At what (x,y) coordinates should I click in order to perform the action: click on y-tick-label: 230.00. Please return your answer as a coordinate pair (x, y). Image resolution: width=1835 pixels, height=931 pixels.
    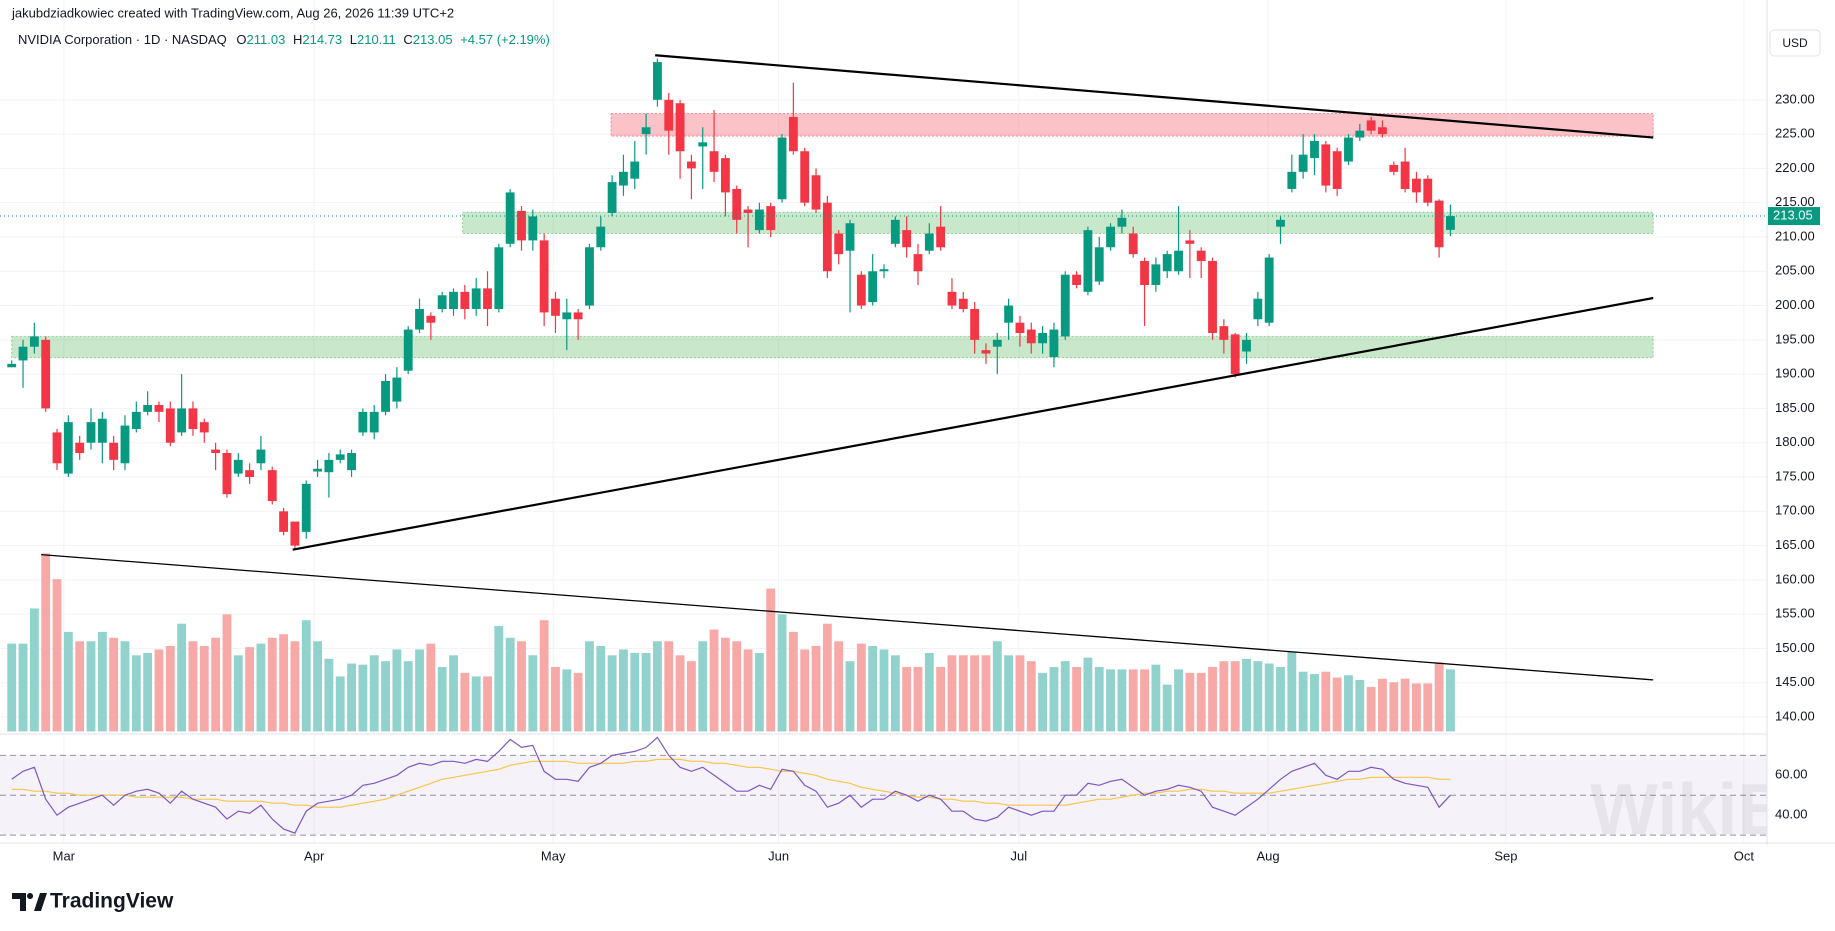
    Looking at the image, I should click on (1795, 98).